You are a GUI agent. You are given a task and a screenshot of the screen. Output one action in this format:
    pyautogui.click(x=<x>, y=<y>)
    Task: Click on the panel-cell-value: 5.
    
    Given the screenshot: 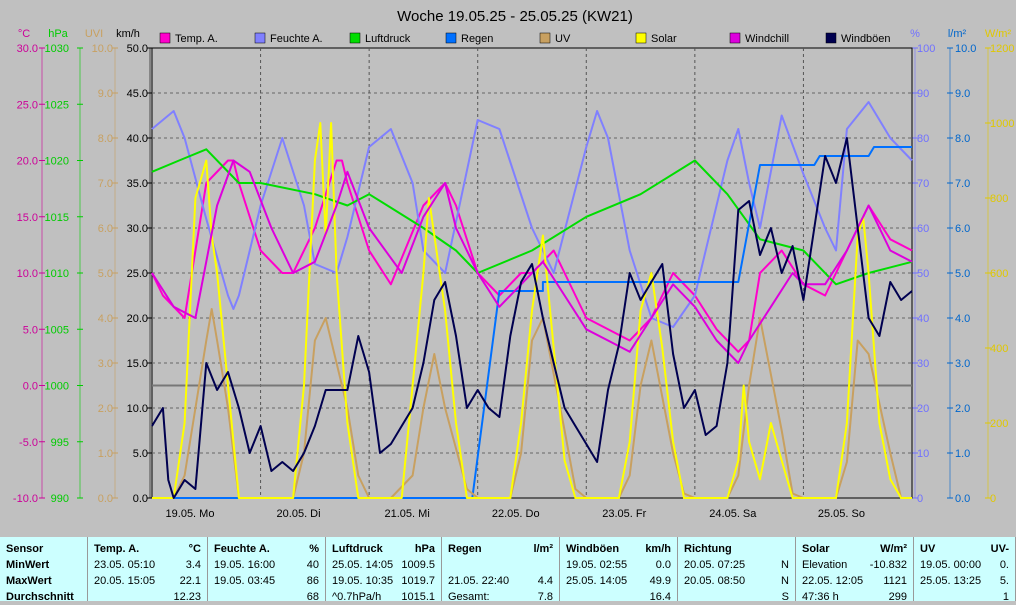 What is the action you would take?
    pyautogui.click(x=1004, y=581)
    